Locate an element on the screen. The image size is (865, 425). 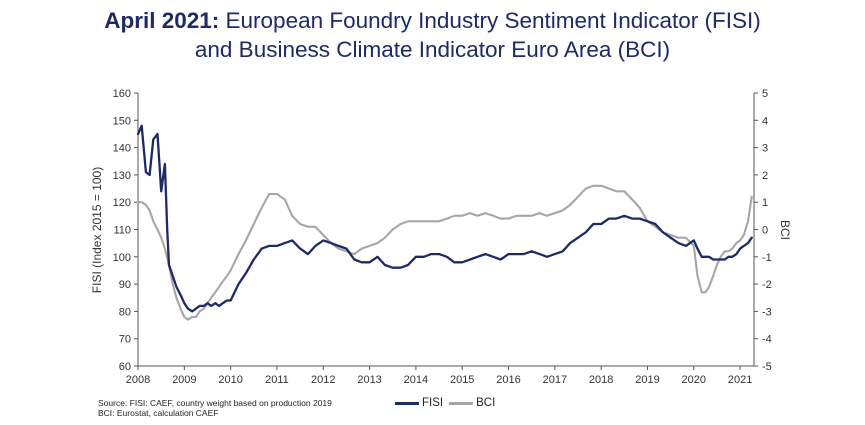
y2-tick-label: -4 is located at coordinates (767, 340).